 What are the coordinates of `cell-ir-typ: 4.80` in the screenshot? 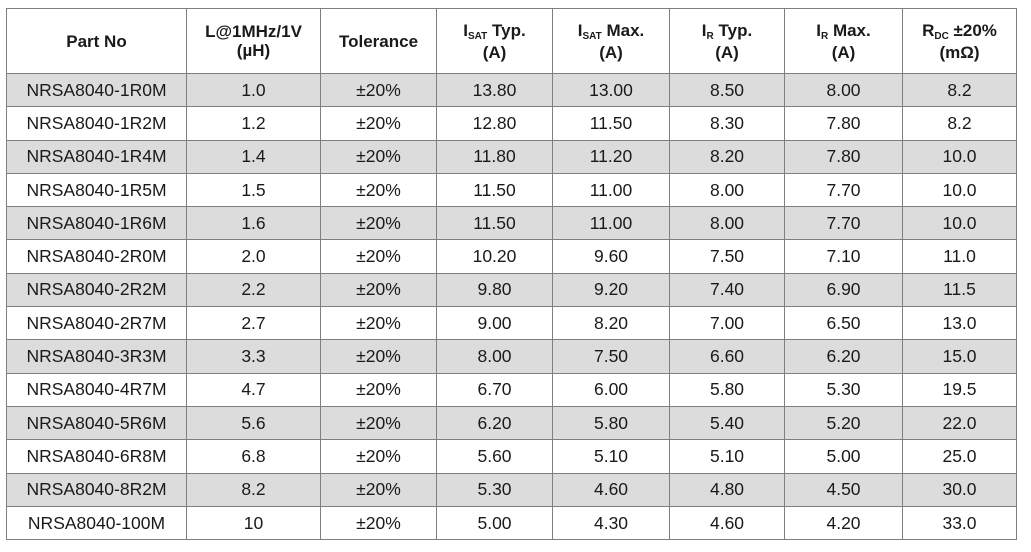 It's located at (727, 489).